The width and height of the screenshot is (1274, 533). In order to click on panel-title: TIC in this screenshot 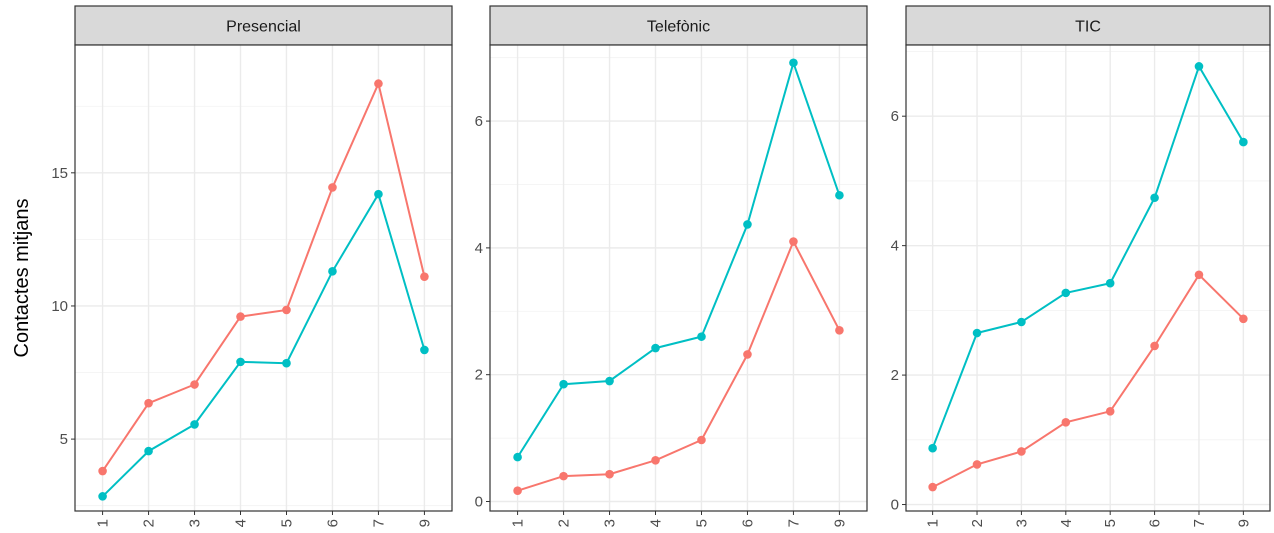, I will do `click(1088, 27)`.